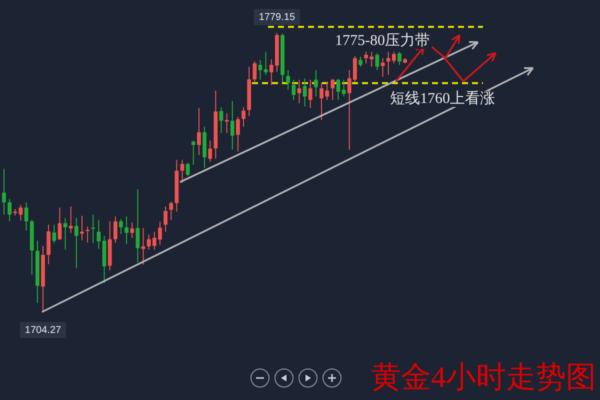 This screenshot has height=400, width=600. Describe the element at coordinates (483, 378) in the screenshot. I see `text: 黄金4小时走势图` at that location.